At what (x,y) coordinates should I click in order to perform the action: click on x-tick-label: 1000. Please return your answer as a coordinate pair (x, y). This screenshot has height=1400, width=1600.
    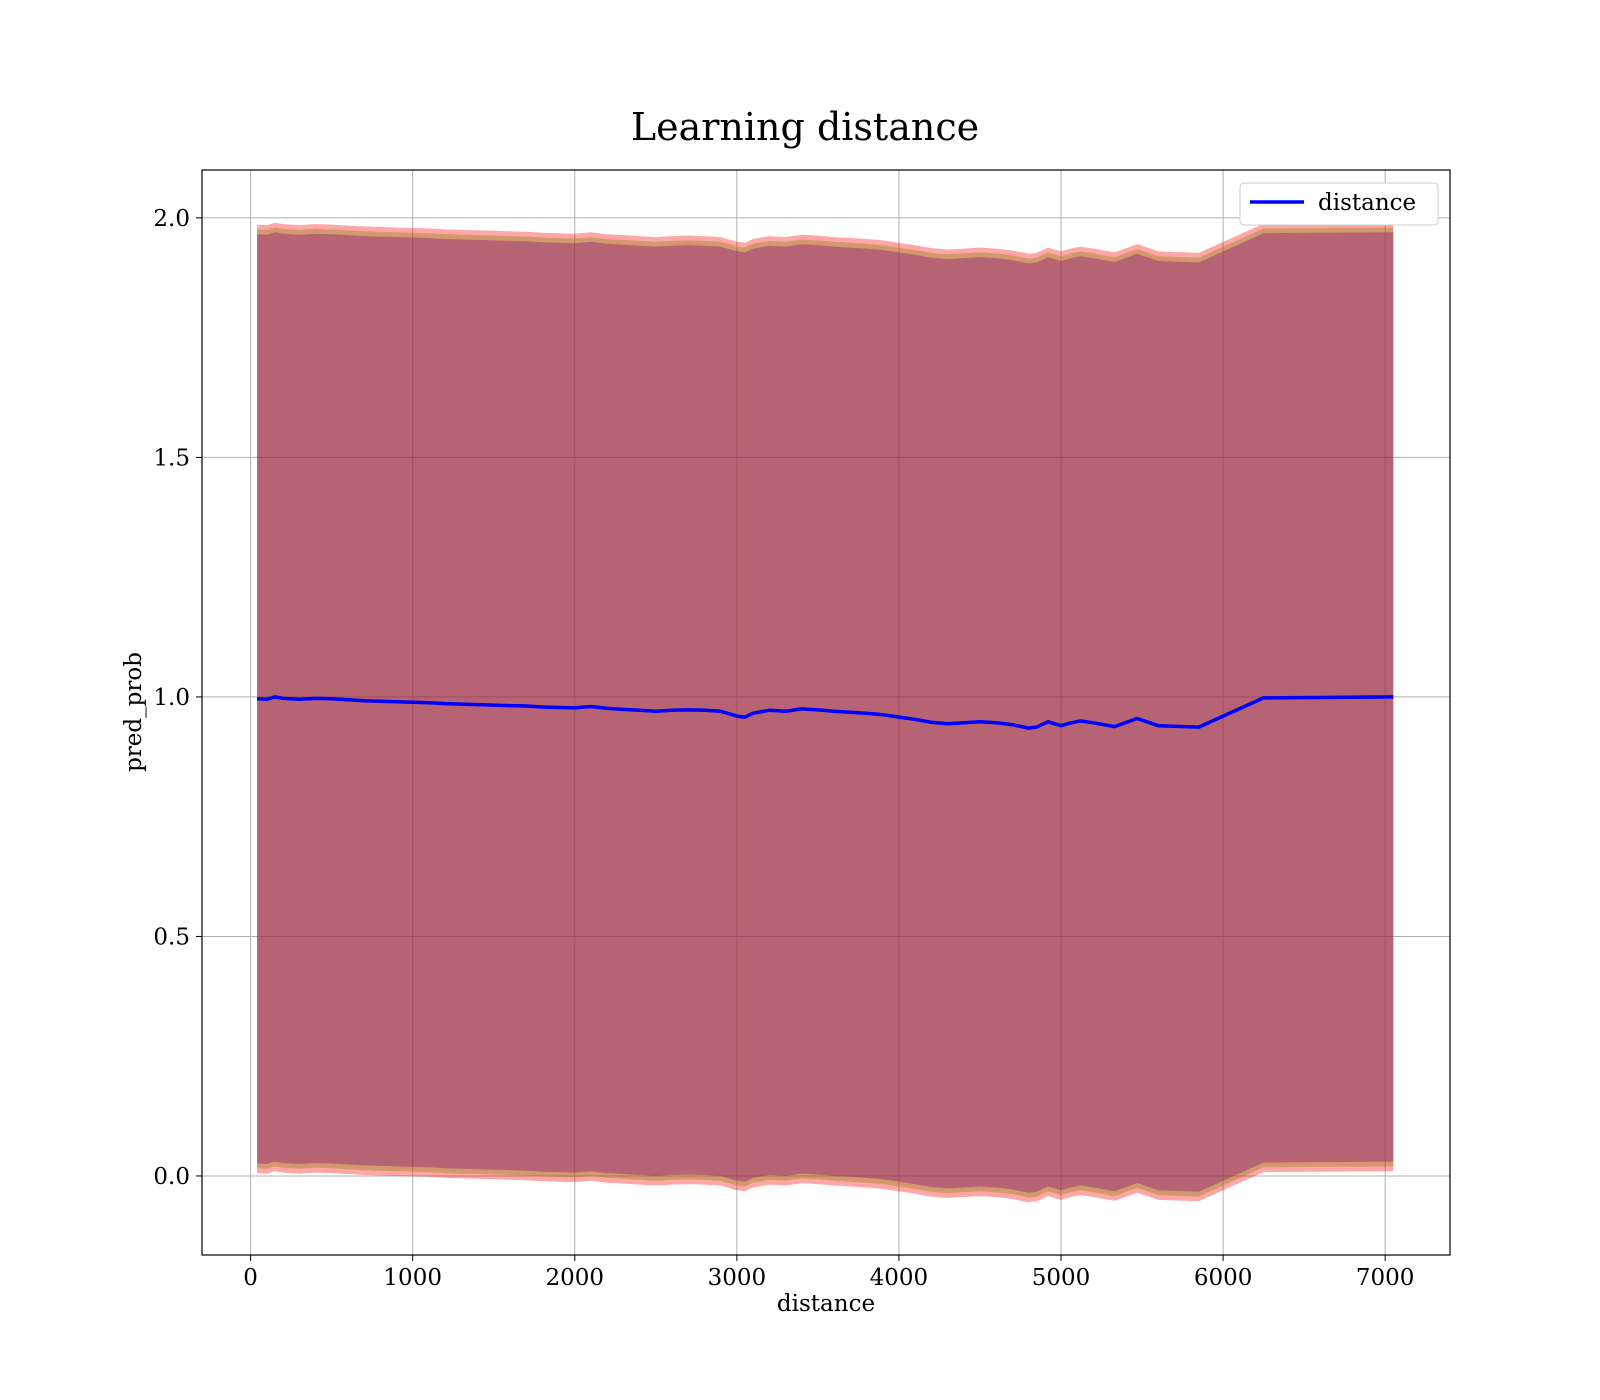
    Looking at the image, I should click on (412, 1278).